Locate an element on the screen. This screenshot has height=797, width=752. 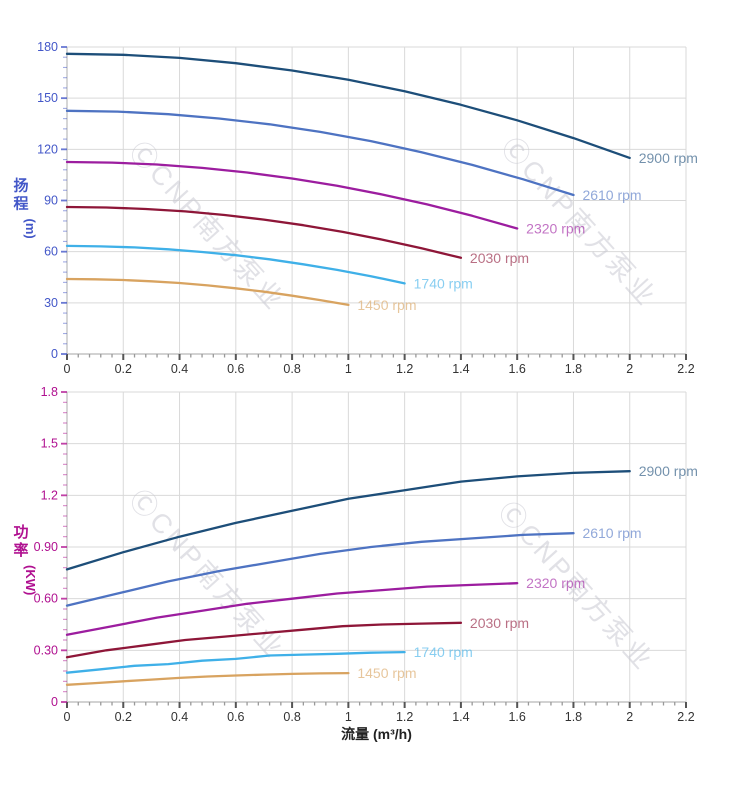
y-tick-label: 1.5 is located at coordinates (49, 444).